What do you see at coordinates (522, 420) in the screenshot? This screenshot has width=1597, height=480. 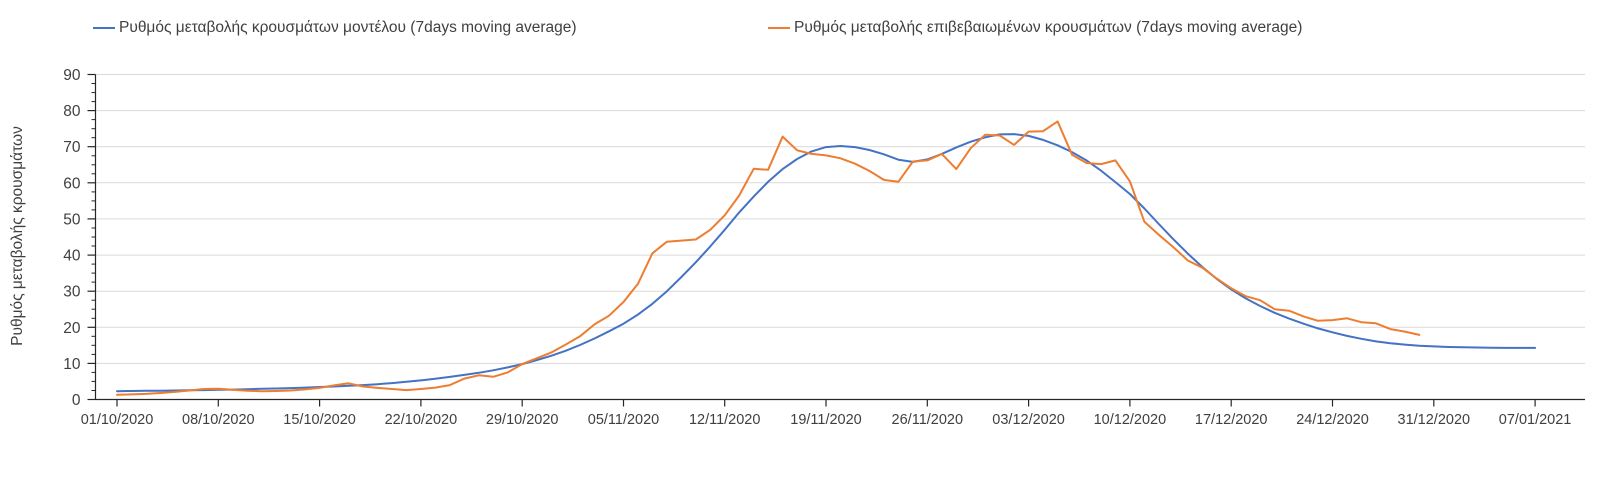 I see `x-tick-label: 29/10/2020` at bounding box center [522, 420].